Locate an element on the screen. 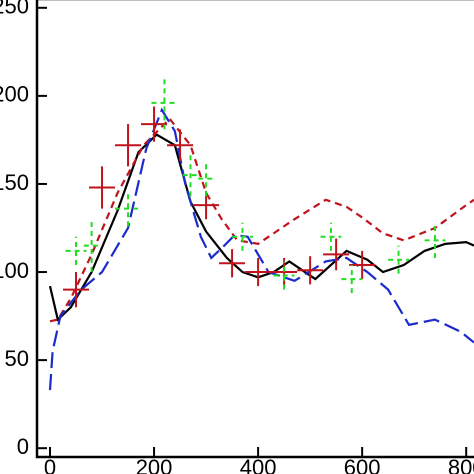 The image size is (474, 474). x-tick-label: 200 is located at coordinates (154, 464).